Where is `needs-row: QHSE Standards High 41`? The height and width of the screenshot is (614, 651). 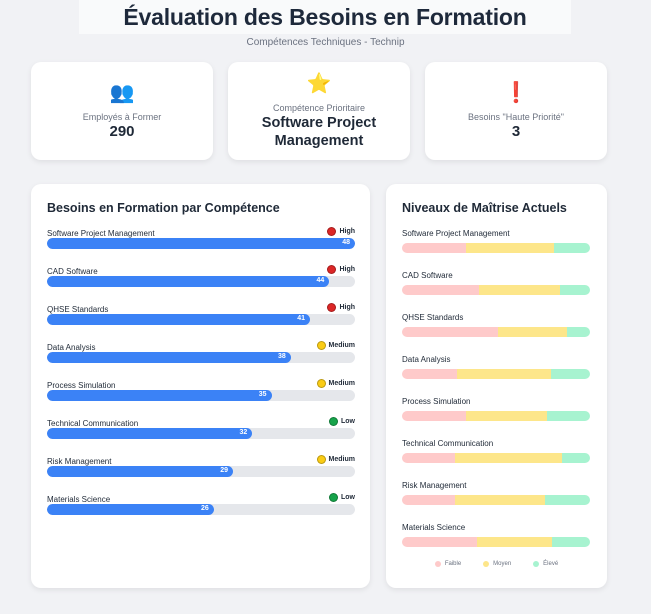
needs-row: QHSE Standards High 41 is located at coordinates (201, 319).